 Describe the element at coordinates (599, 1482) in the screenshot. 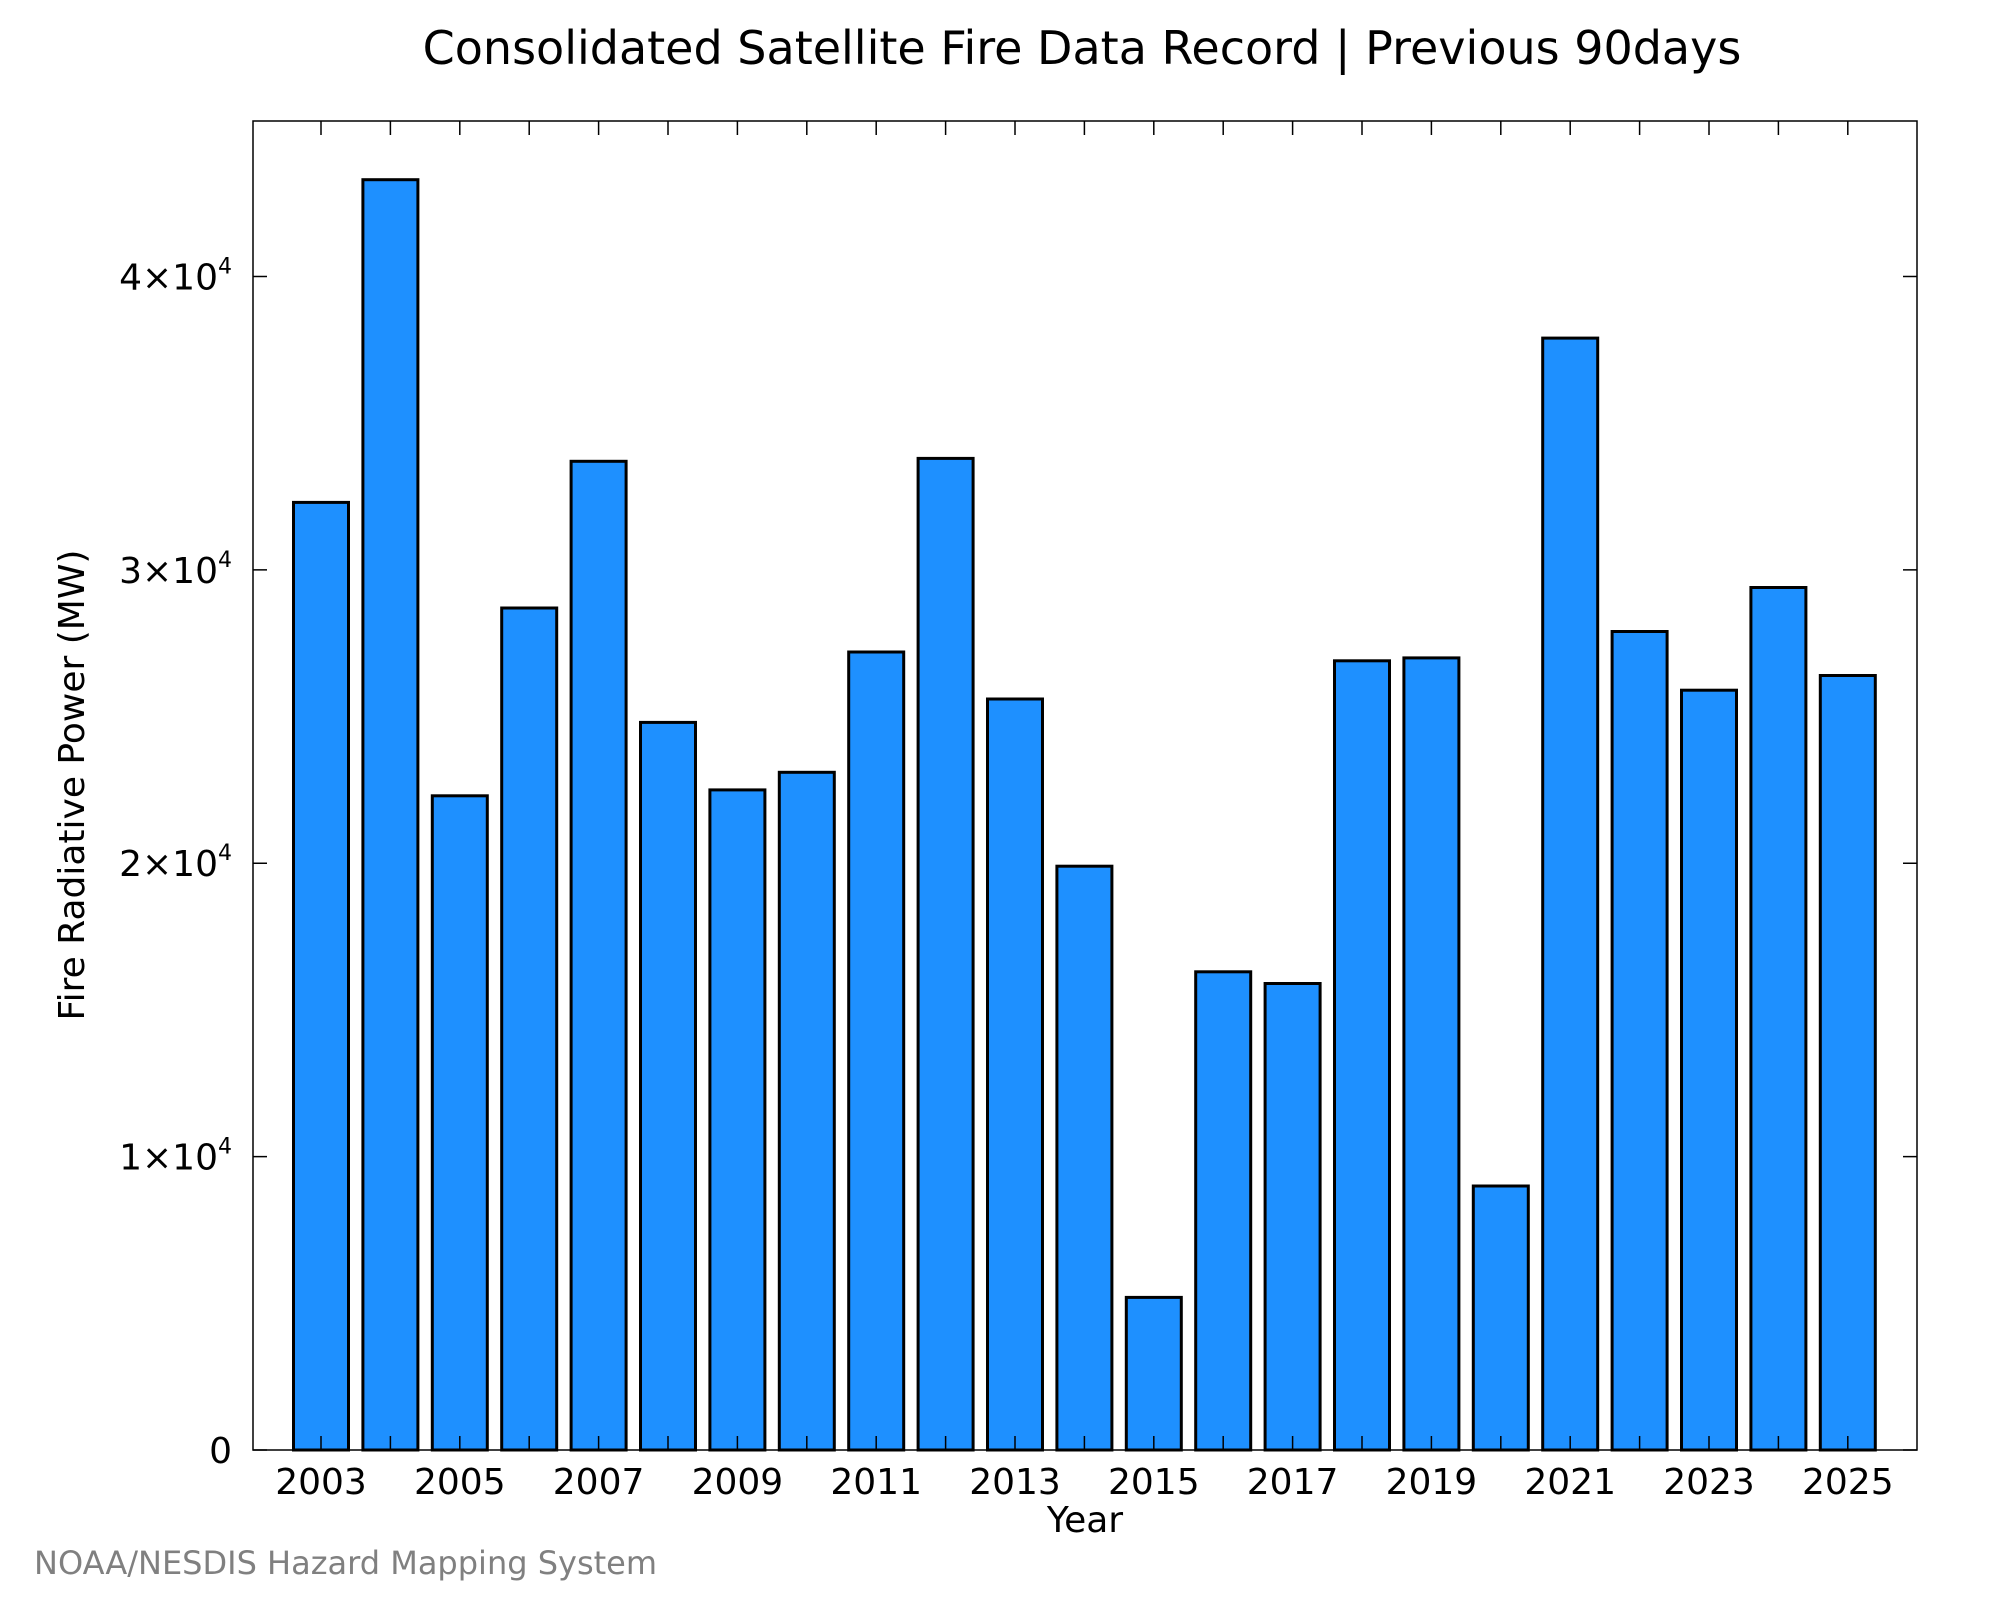

I see `x-tick-label: 2007` at that location.